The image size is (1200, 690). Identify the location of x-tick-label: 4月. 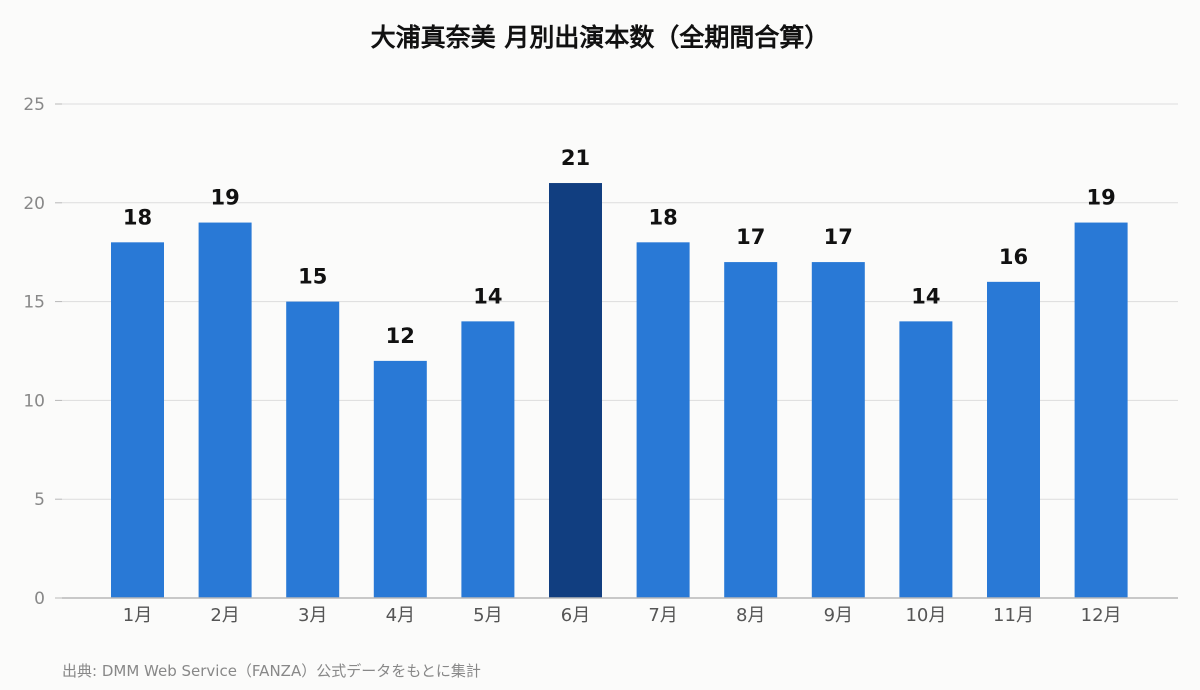
(400, 615).